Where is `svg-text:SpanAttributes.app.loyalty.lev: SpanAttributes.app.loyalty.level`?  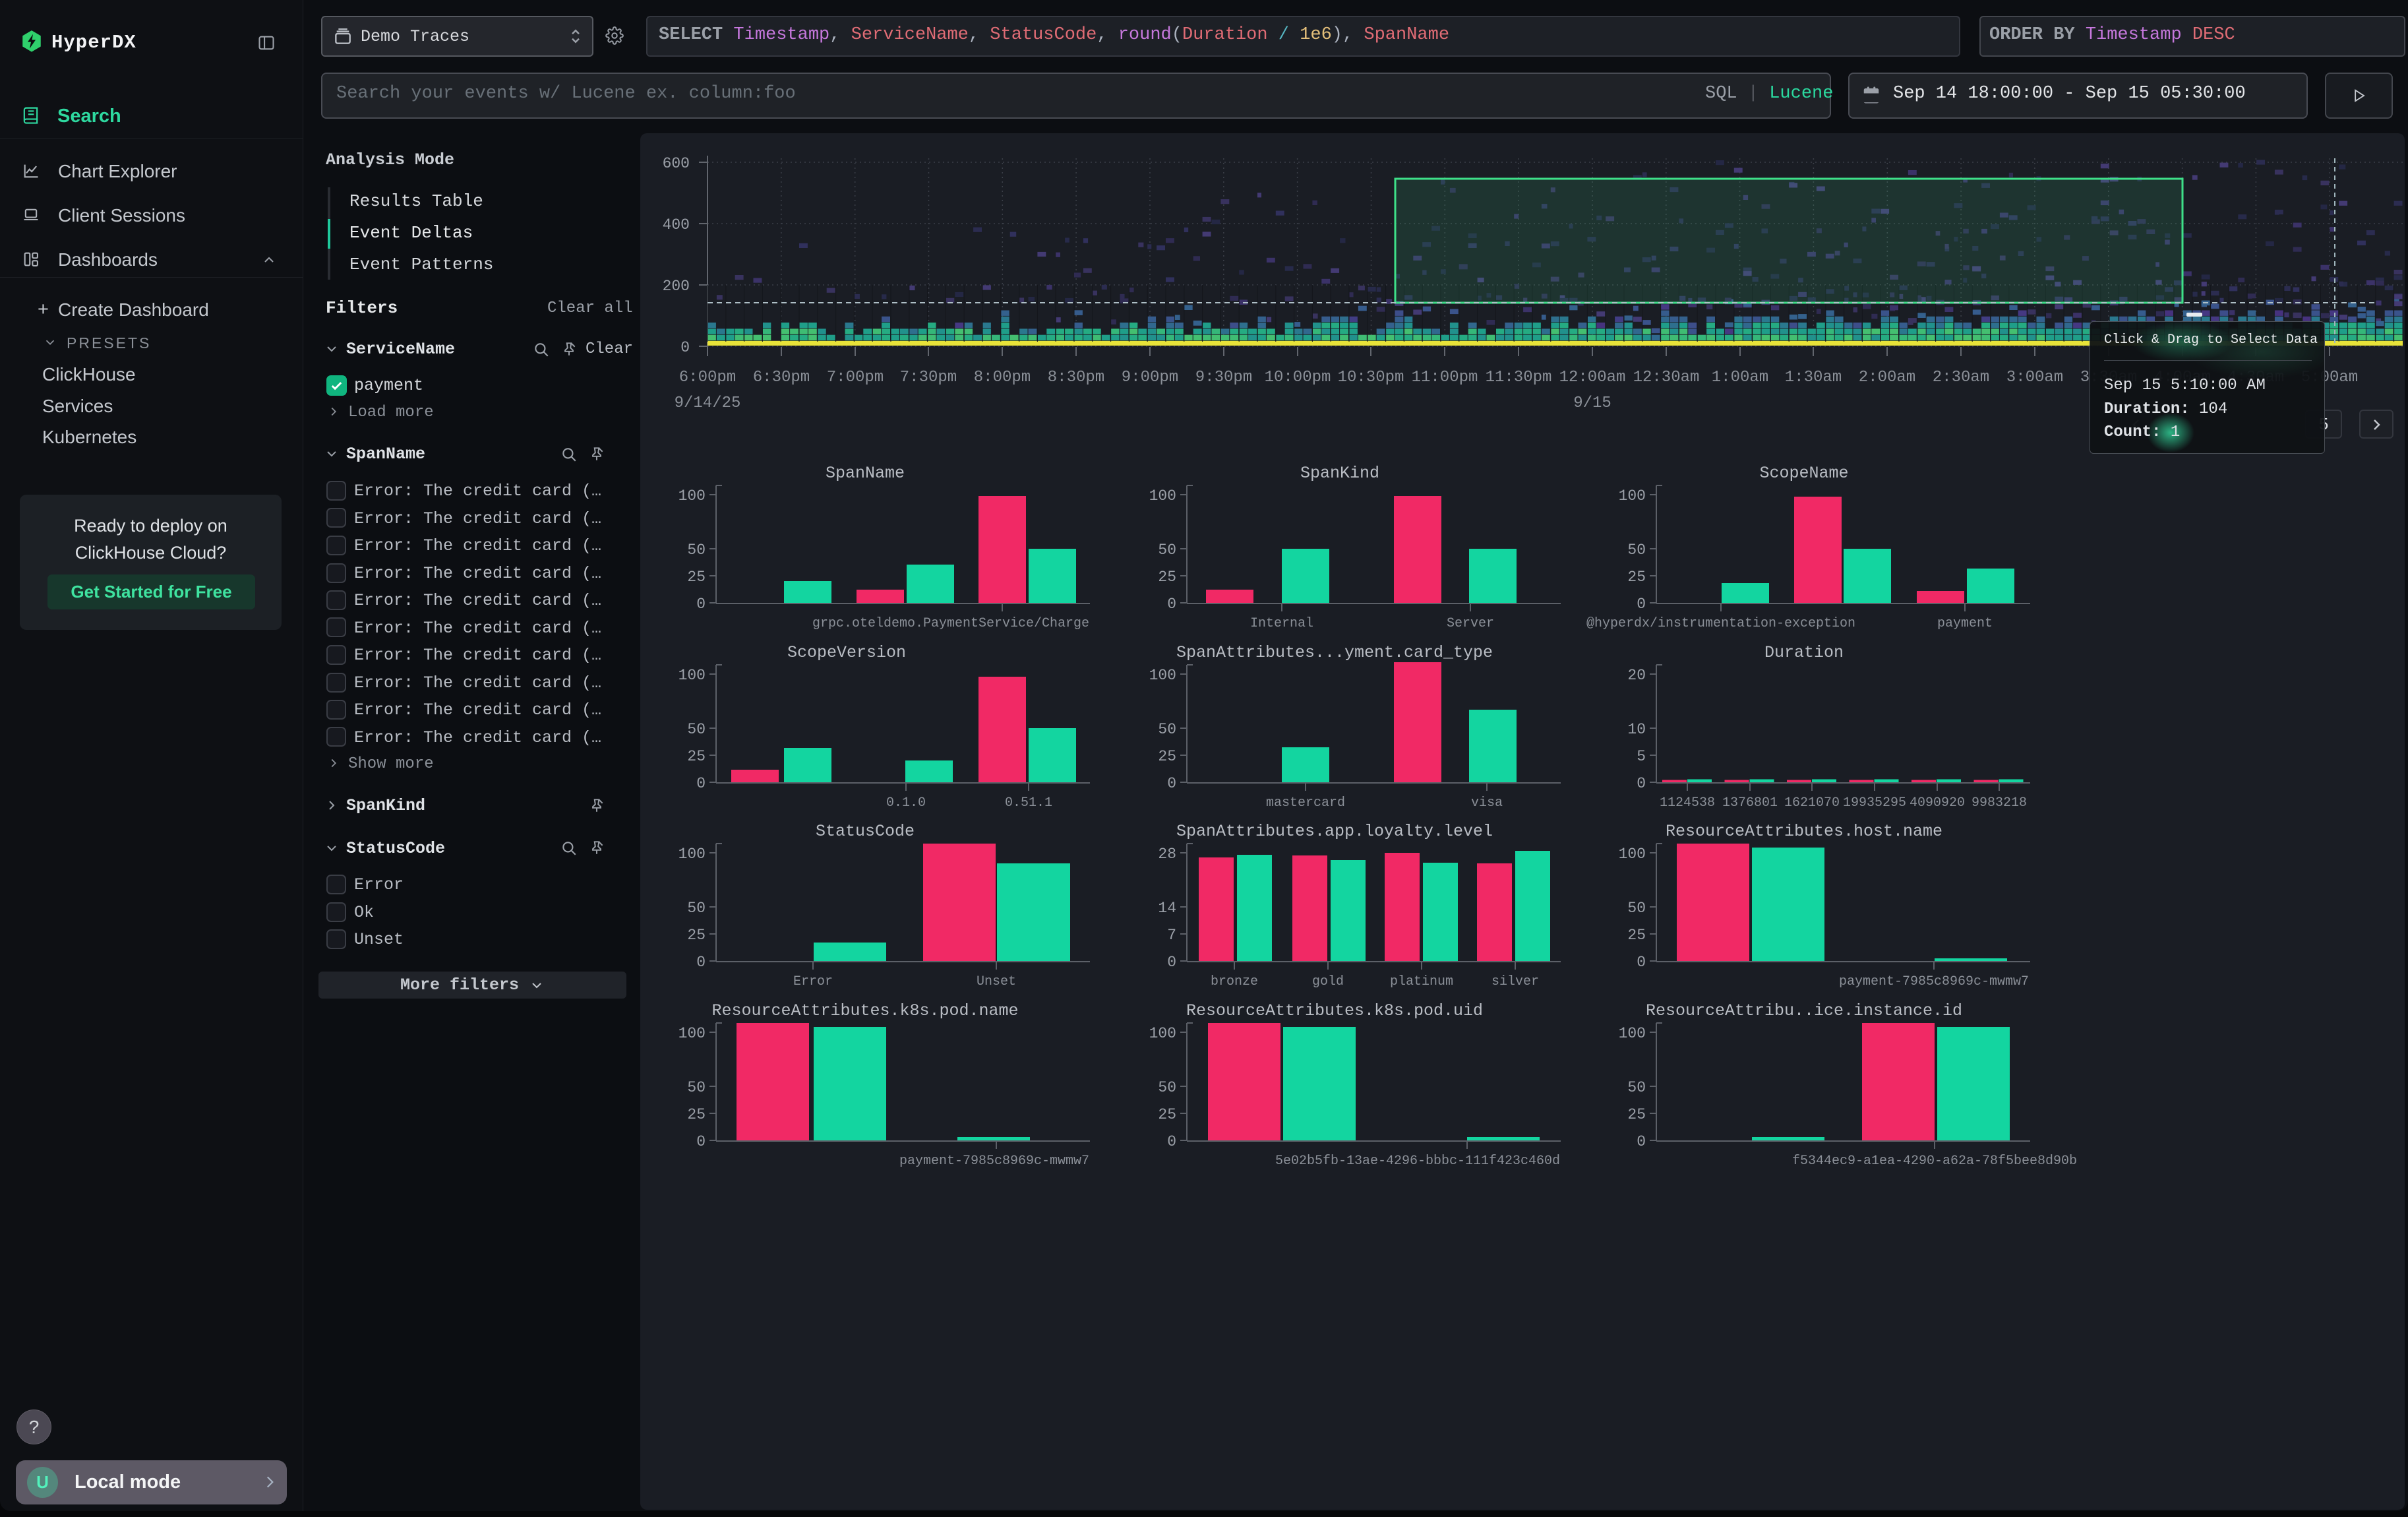 svg-text:SpanAttributes.app.loyalty.lev: SpanAttributes.app.loyalty.level is located at coordinates (1335, 831).